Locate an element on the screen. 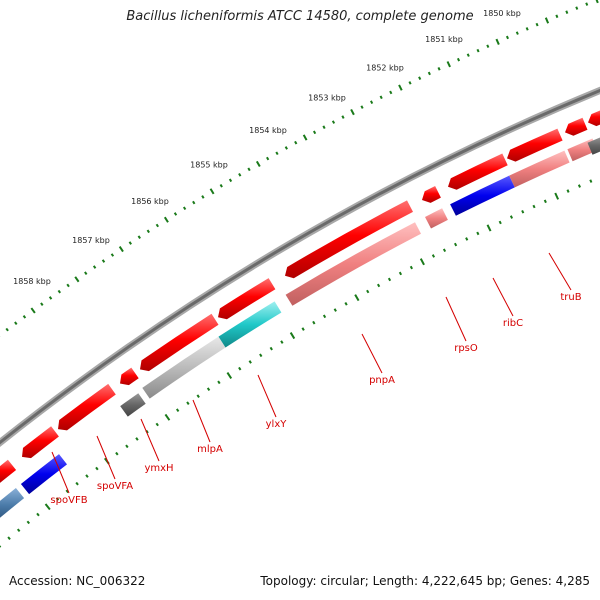  gene-label: spoVFB is located at coordinates (68, 500).